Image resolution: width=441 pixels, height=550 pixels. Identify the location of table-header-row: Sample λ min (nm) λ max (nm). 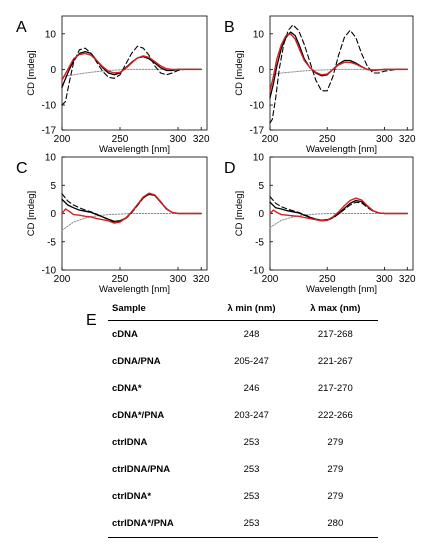
(243, 310).